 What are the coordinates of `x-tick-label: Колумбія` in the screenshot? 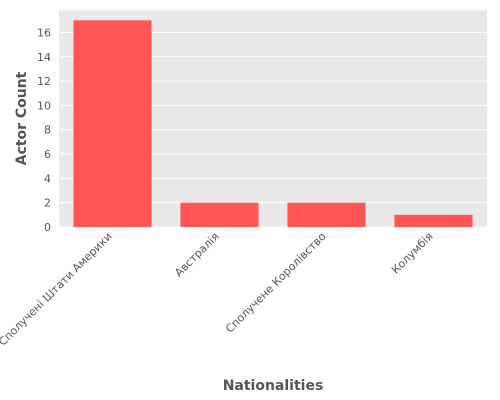 It's located at (412, 253).